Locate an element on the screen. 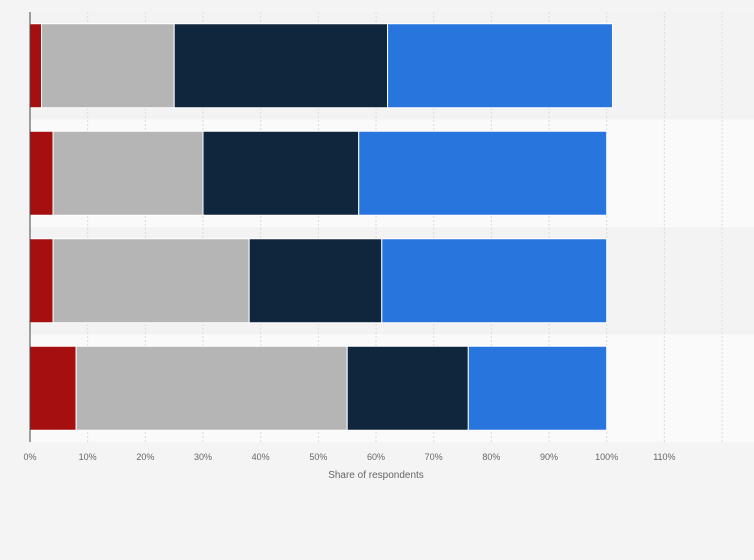 The image size is (754, 560). bar-segment-row4-series2 is located at coordinates (211, 388).